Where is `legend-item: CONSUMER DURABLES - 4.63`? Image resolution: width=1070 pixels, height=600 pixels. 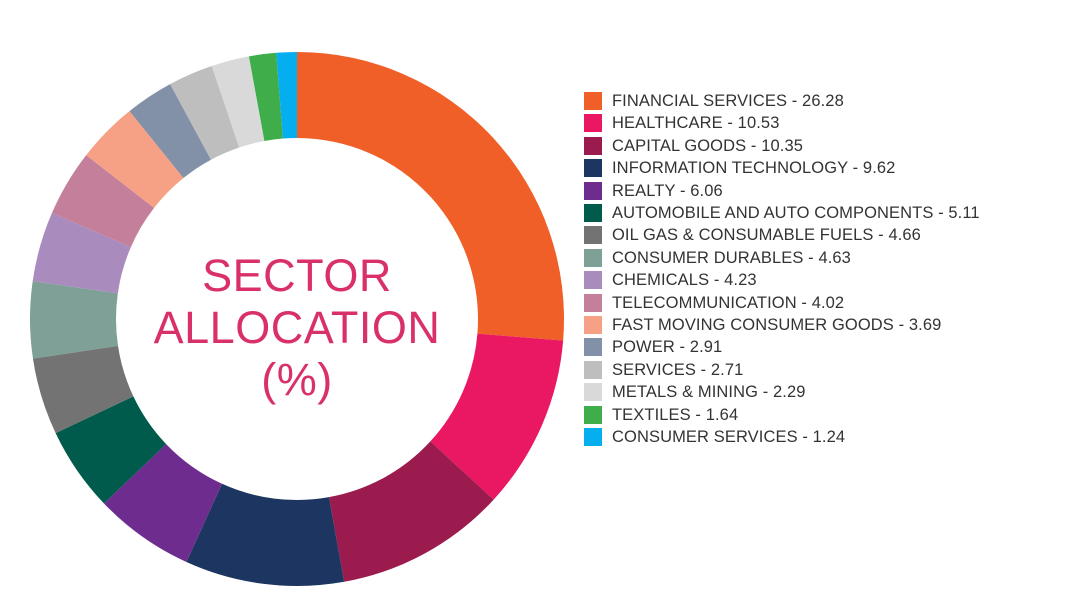
legend-item: CONSUMER DURABLES - 4.63 is located at coordinates (794, 258).